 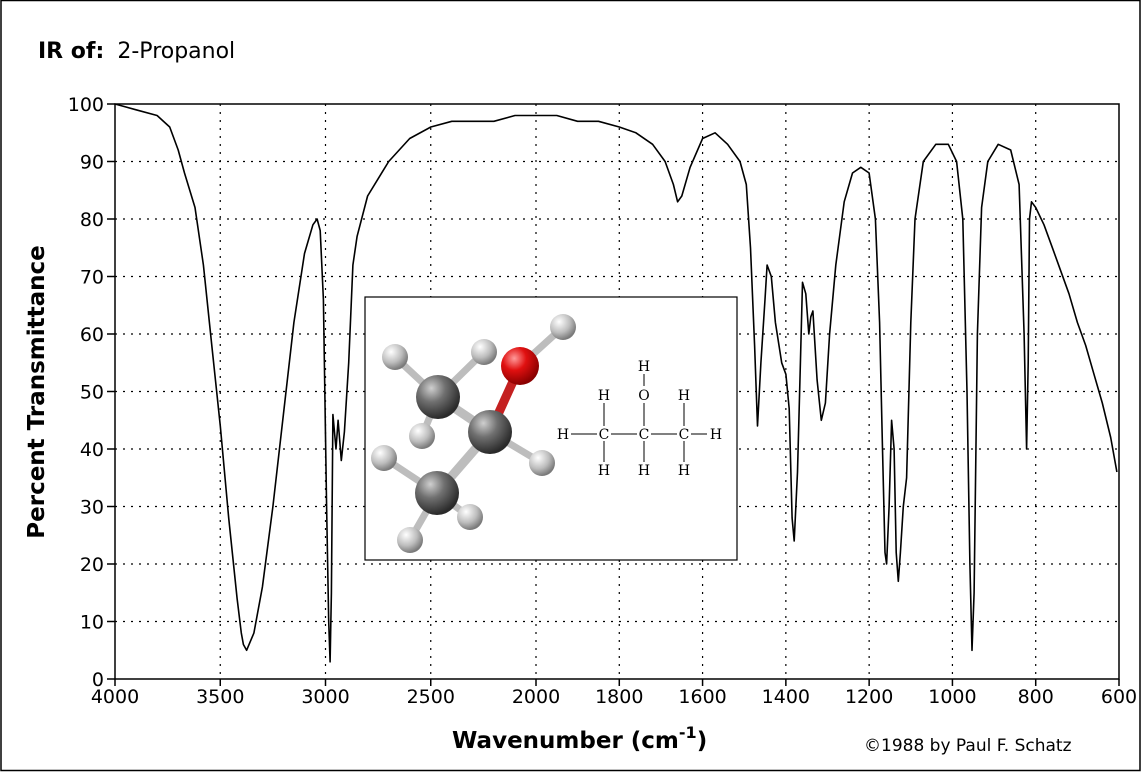 What do you see at coordinates (536, 697) in the screenshot?
I see `x-tick-label: 2000` at bounding box center [536, 697].